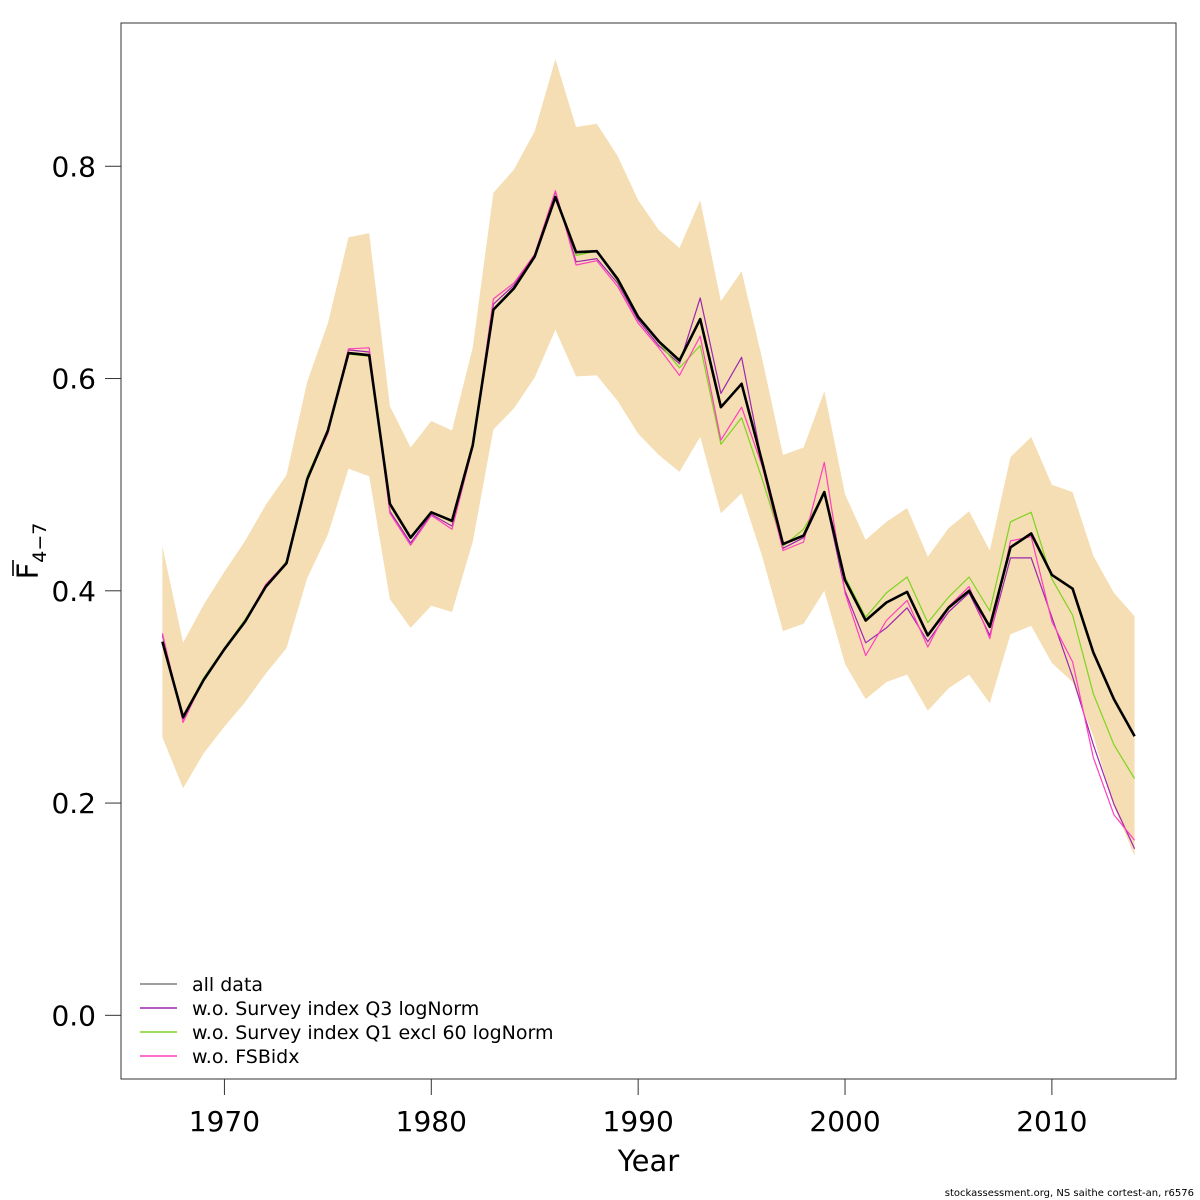 The height and width of the screenshot is (1200, 1200). What do you see at coordinates (73, 379) in the screenshot?
I see `y-tick-label: 0.6` at bounding box center [73, 379].